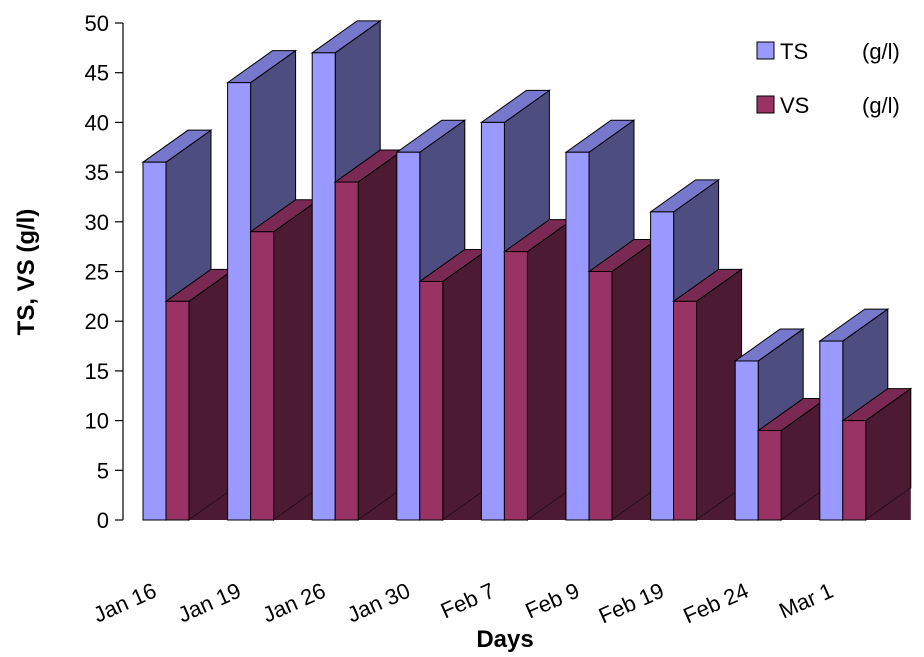  Describe the element at coordinates (577, 336) in the screenshot. I see `bar-ts-5-front` at that location.